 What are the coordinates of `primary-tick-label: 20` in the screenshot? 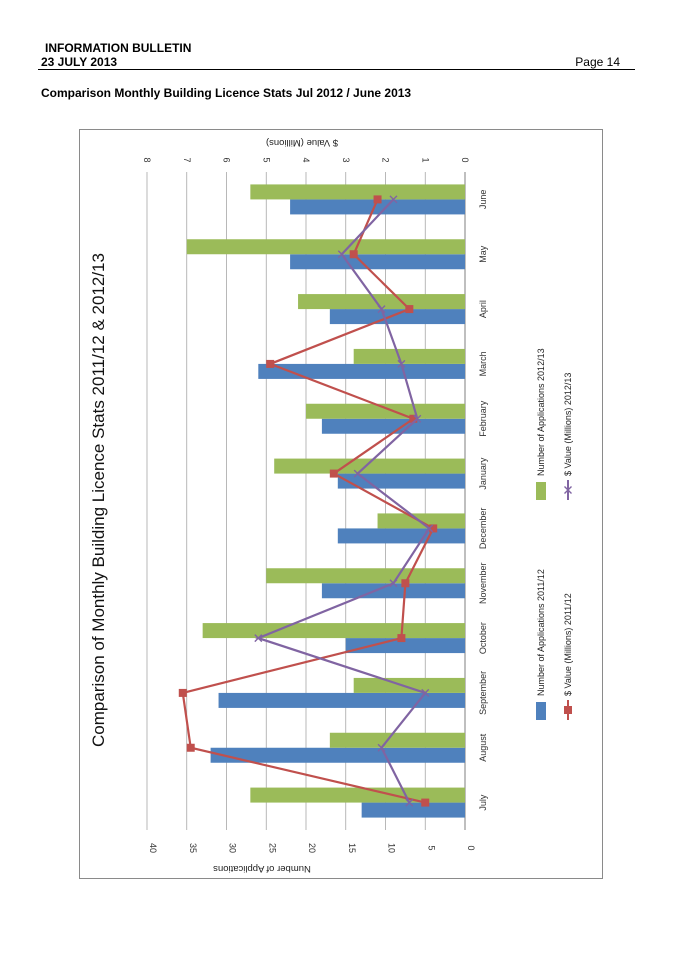 It's located at (312, 848).